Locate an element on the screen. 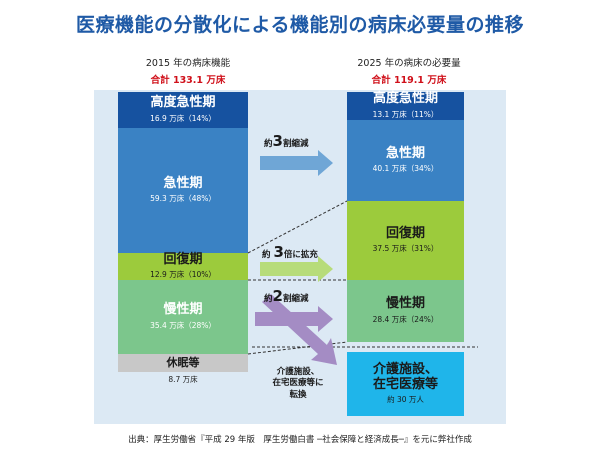 The image size is (600, 450). segment-value: 28.4 万床（24%） is located at coordinates (405, 319).